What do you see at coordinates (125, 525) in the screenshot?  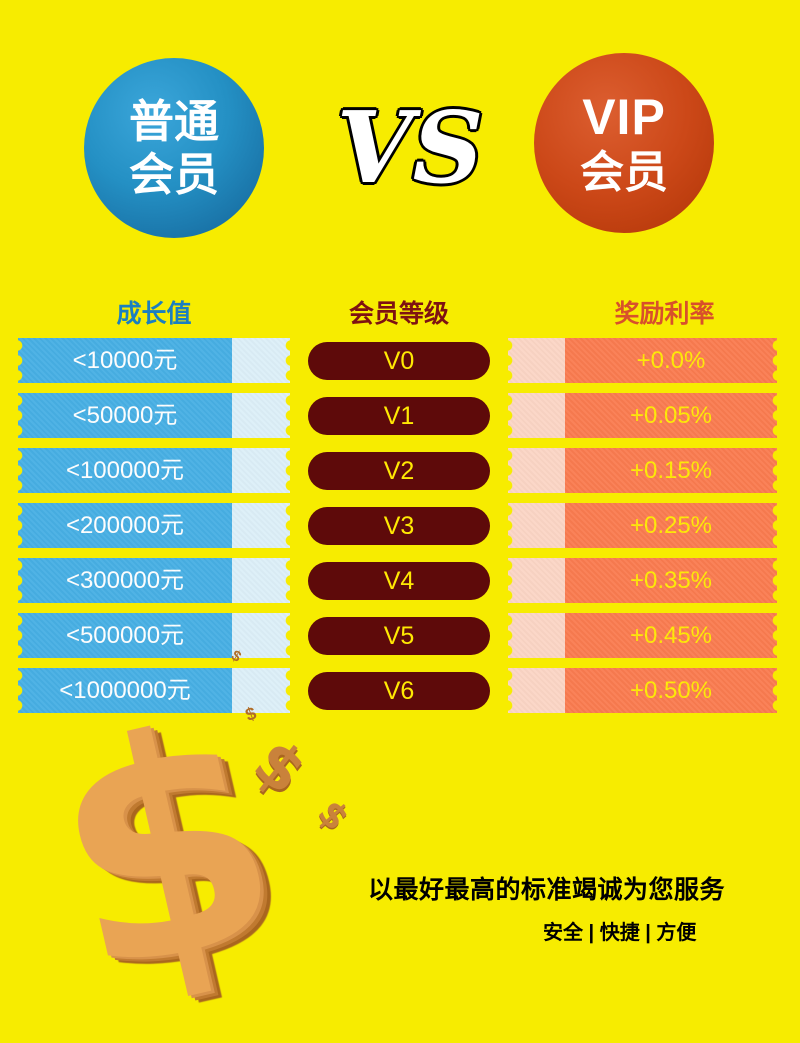 I see `growth-value: <200000元` at bounding box center [125, 525].